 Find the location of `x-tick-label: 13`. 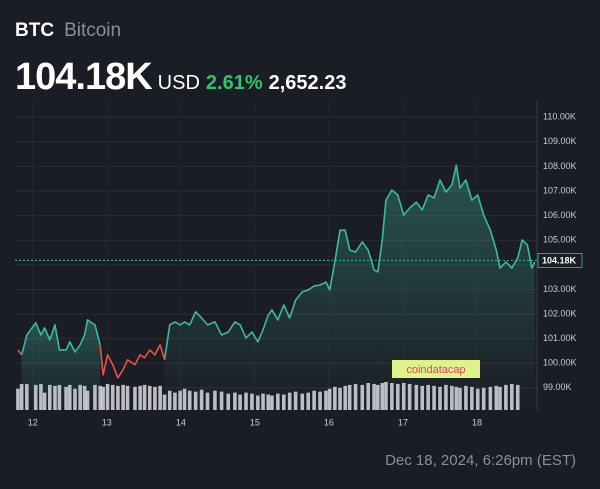

x-tick-label: 13 is located at coordinates (107, 422).